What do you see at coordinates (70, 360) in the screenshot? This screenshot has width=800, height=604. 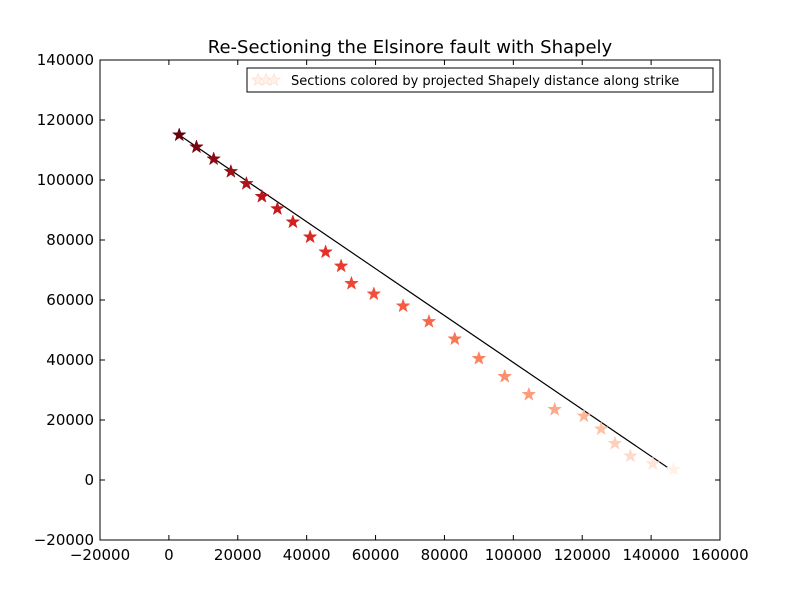 I see `y-tick-label: 40000` at bounding box center [70, 360].